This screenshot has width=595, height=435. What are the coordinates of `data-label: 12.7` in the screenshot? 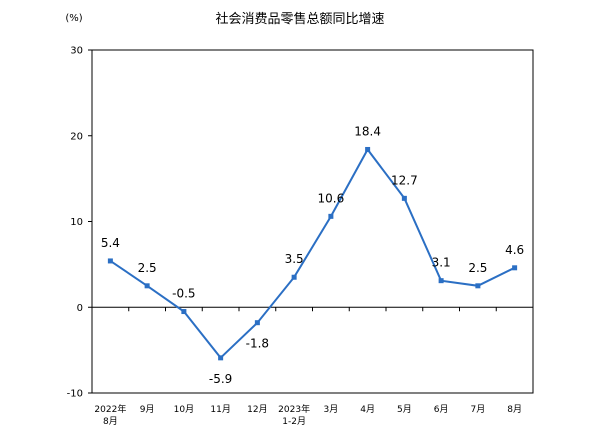 It's located at (404, 180).